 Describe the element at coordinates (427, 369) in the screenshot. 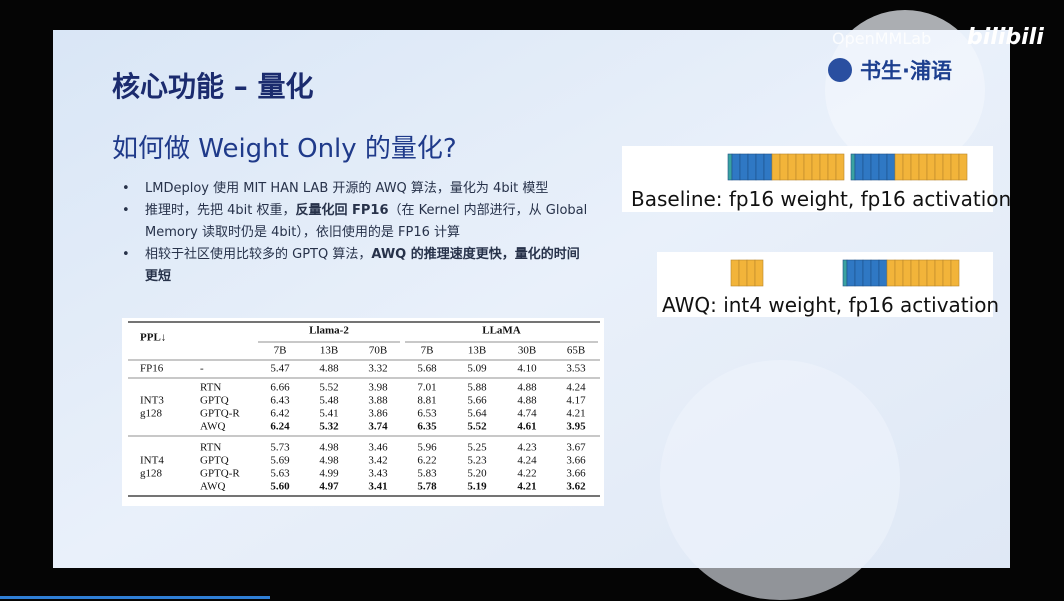

I see `cell: 5.68` at that location.